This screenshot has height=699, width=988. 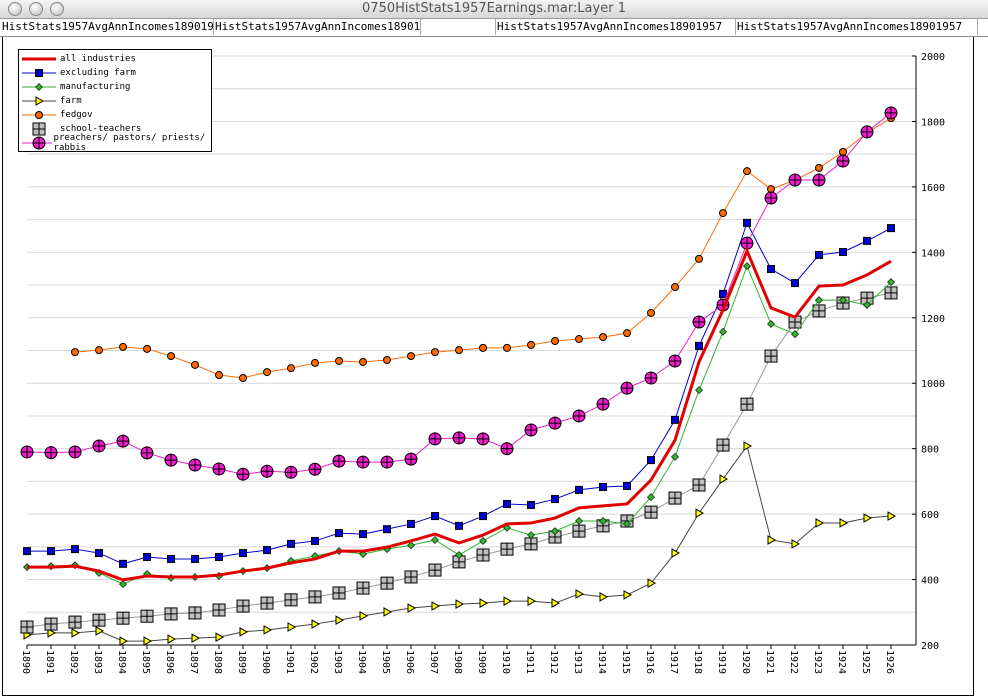 I want to click on x-tick-label: 1896, so click(x=169, y=662).